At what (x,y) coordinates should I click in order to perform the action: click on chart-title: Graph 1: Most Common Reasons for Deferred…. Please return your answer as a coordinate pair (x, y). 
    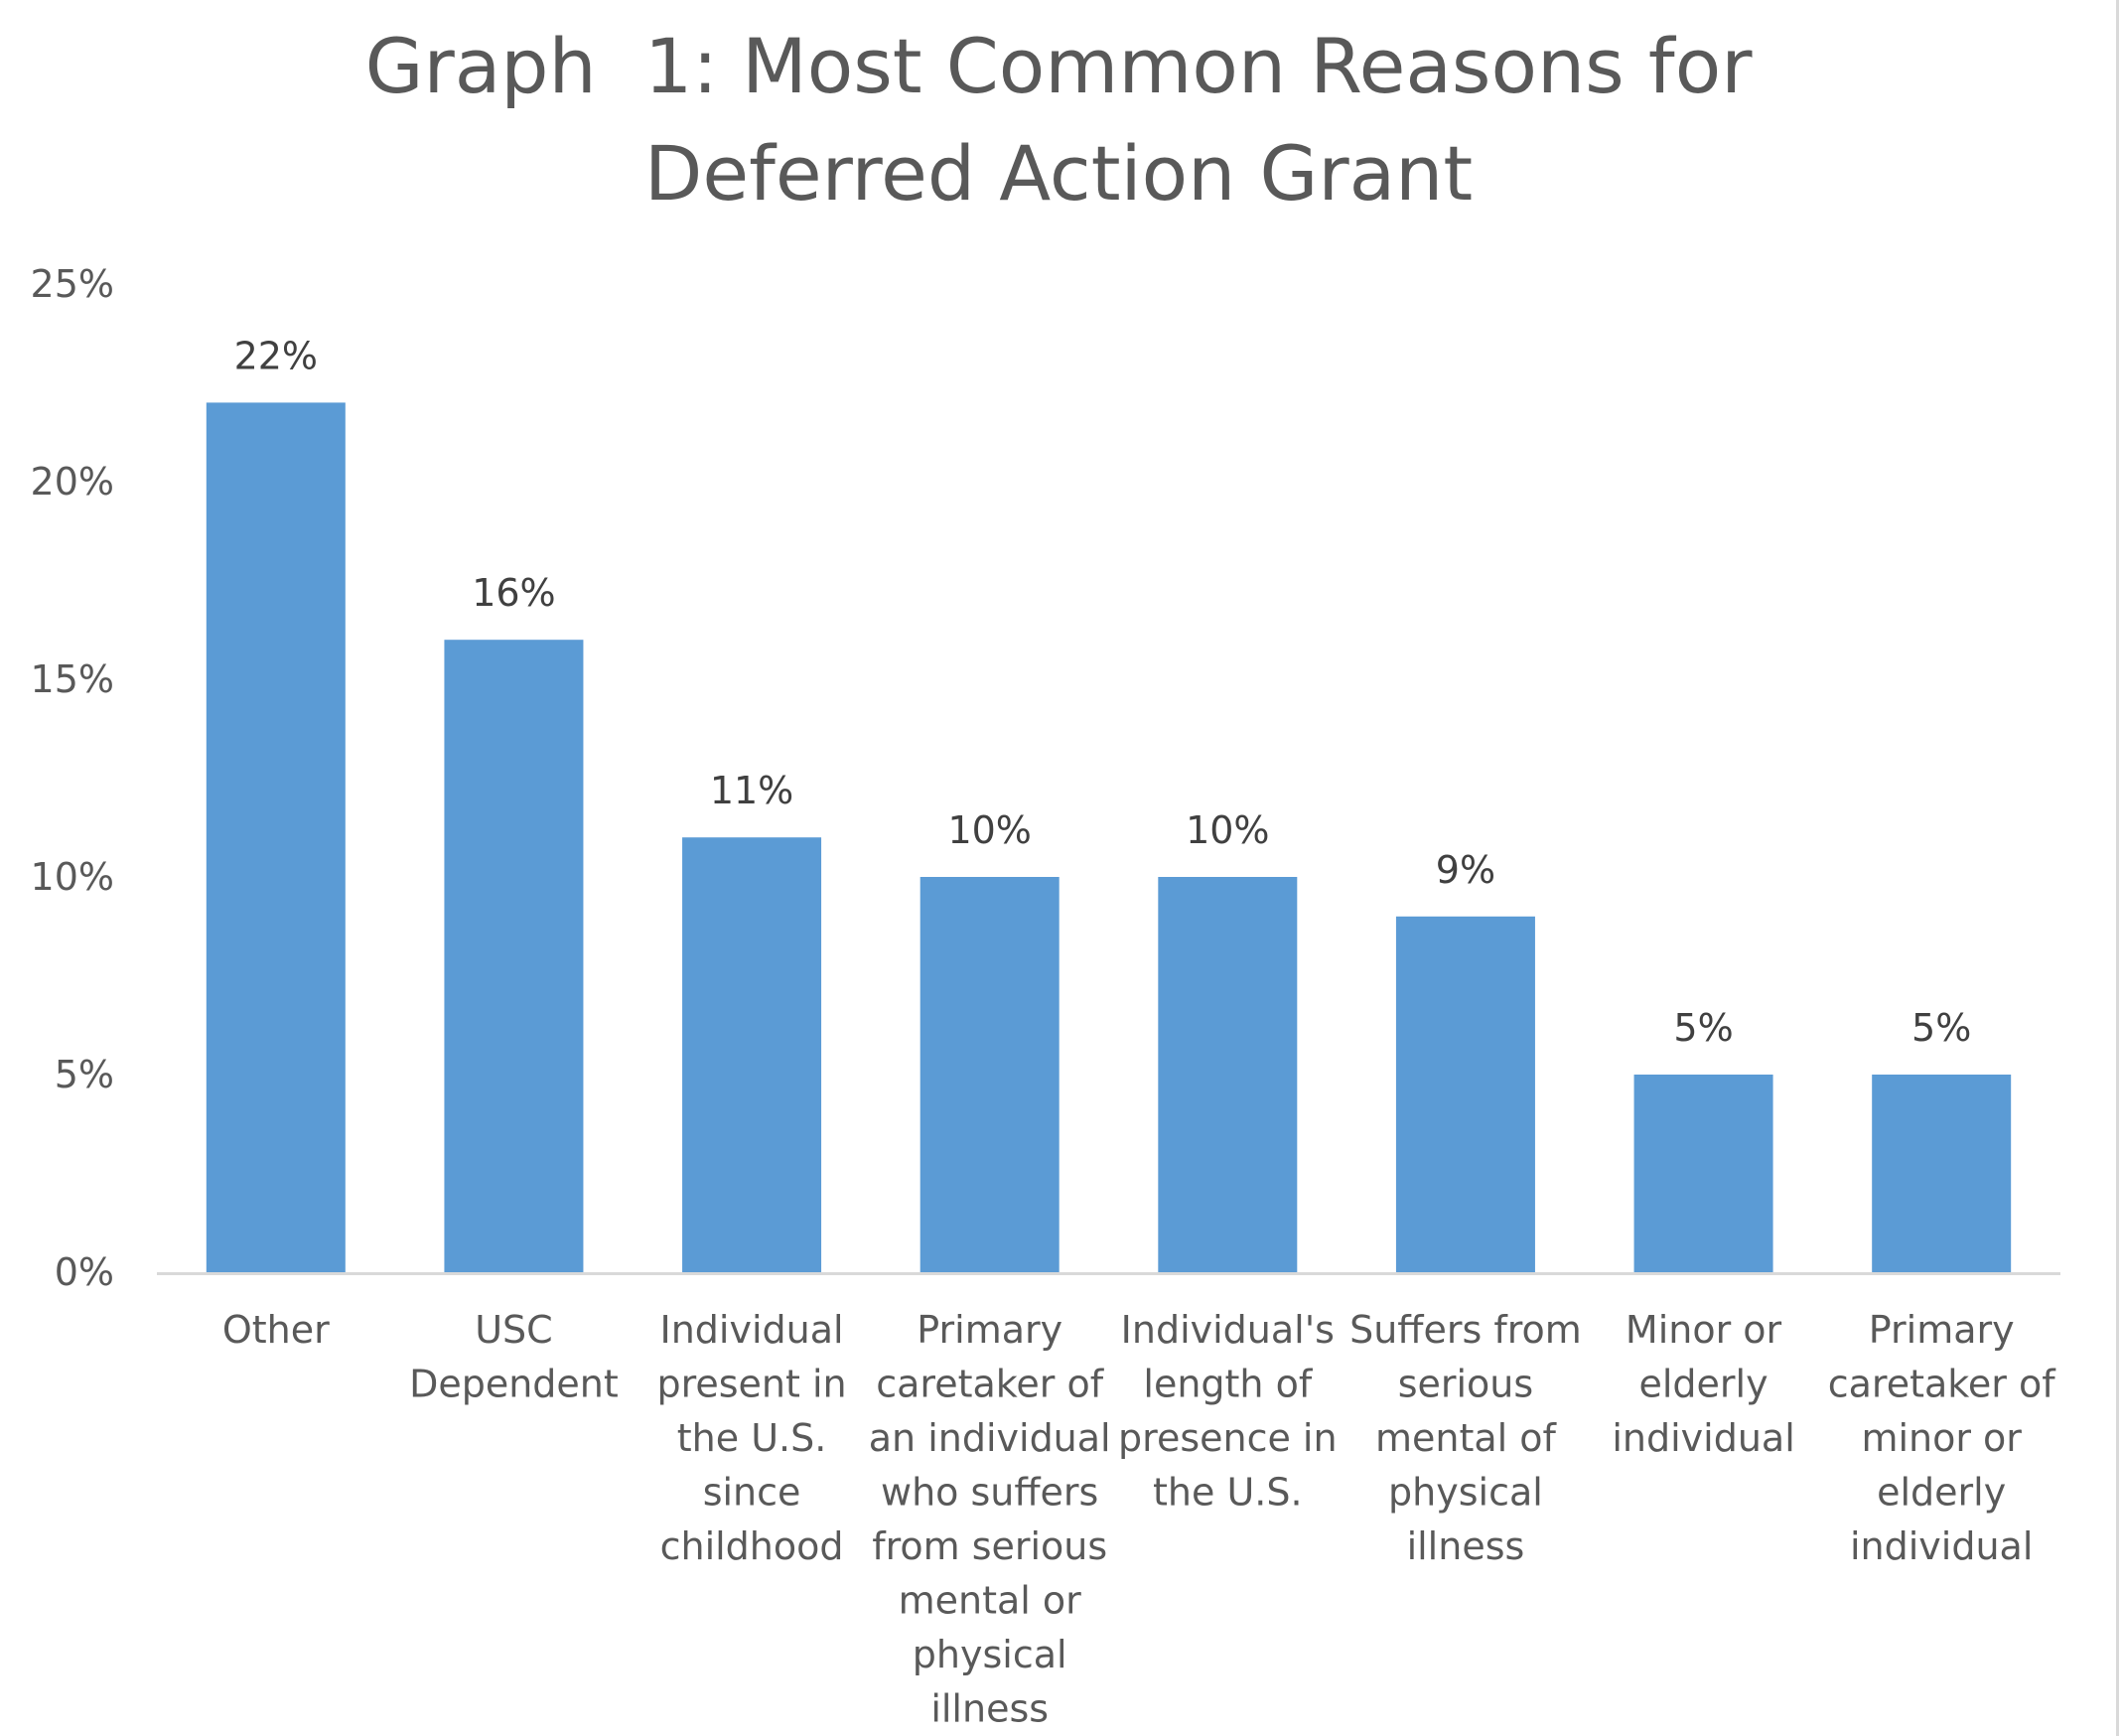
    Looking at the image, I should click on (1059, 119).